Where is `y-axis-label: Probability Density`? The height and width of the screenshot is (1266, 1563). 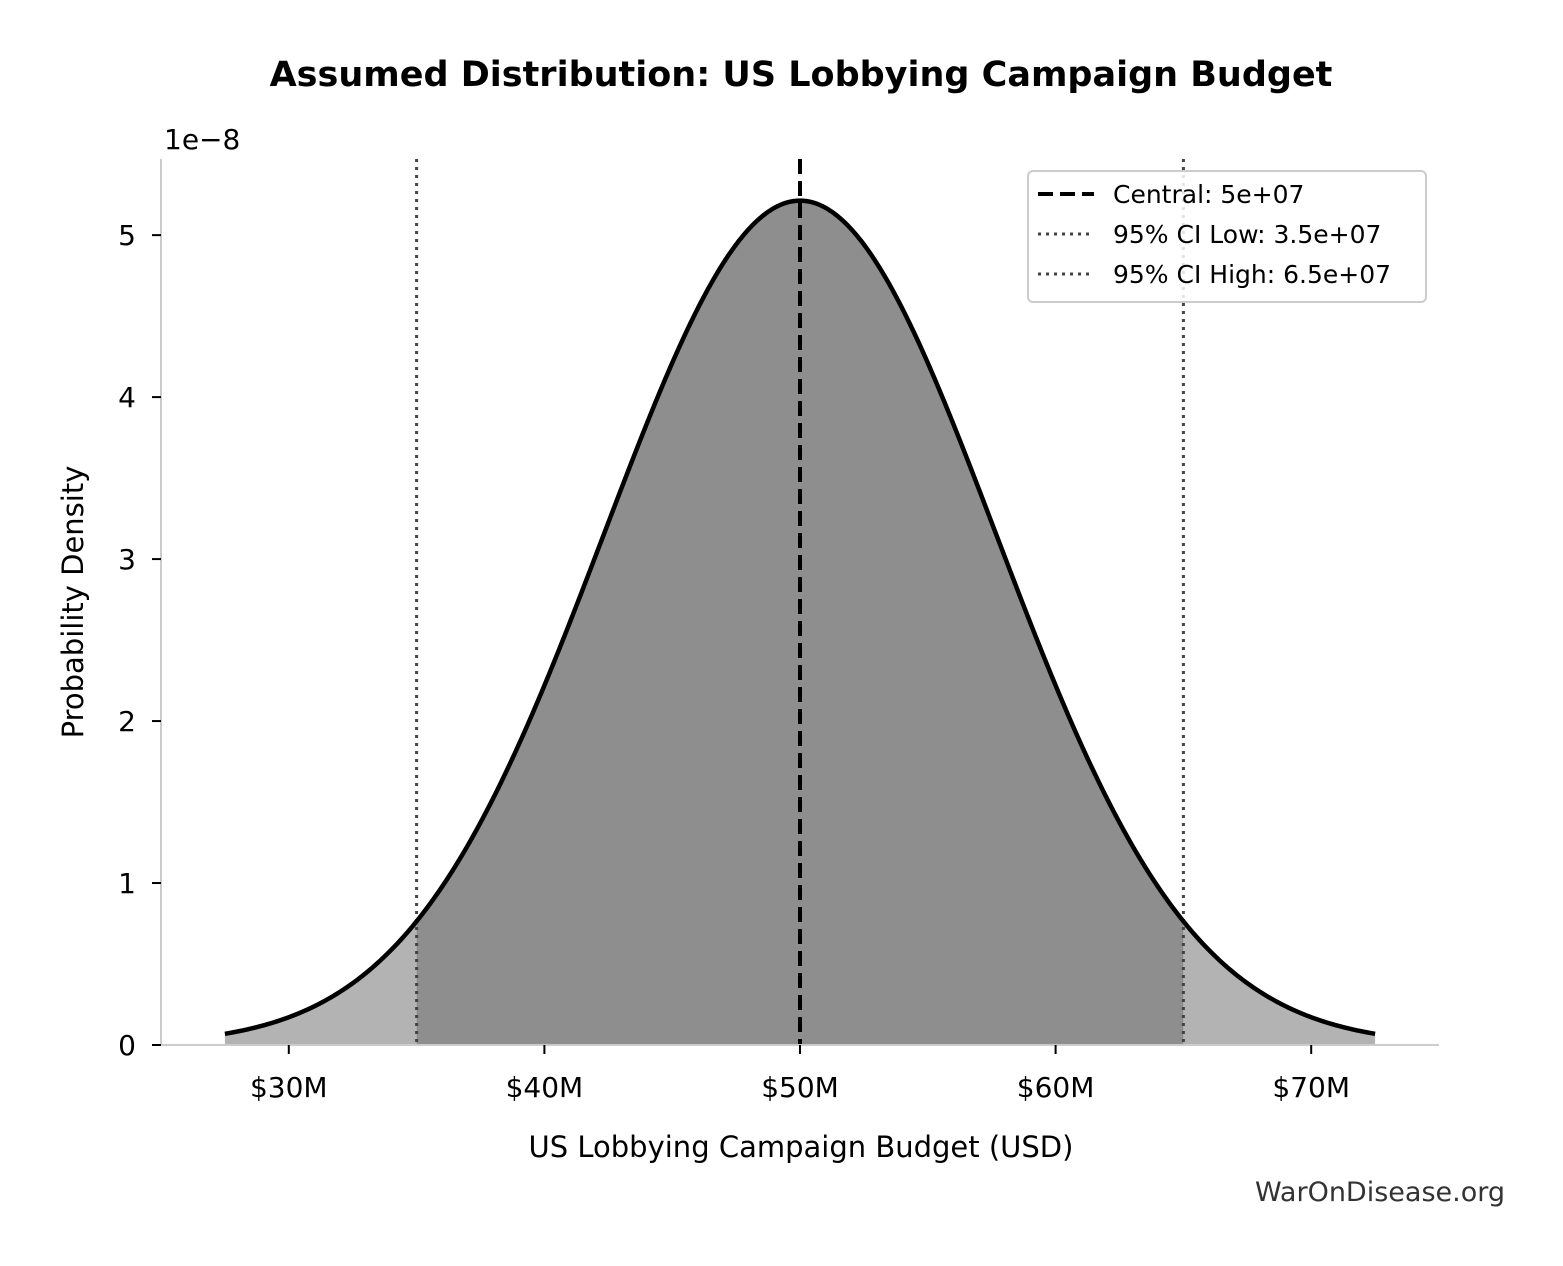
y-axis-label: Probability Density is located at coordinates (73, 602).